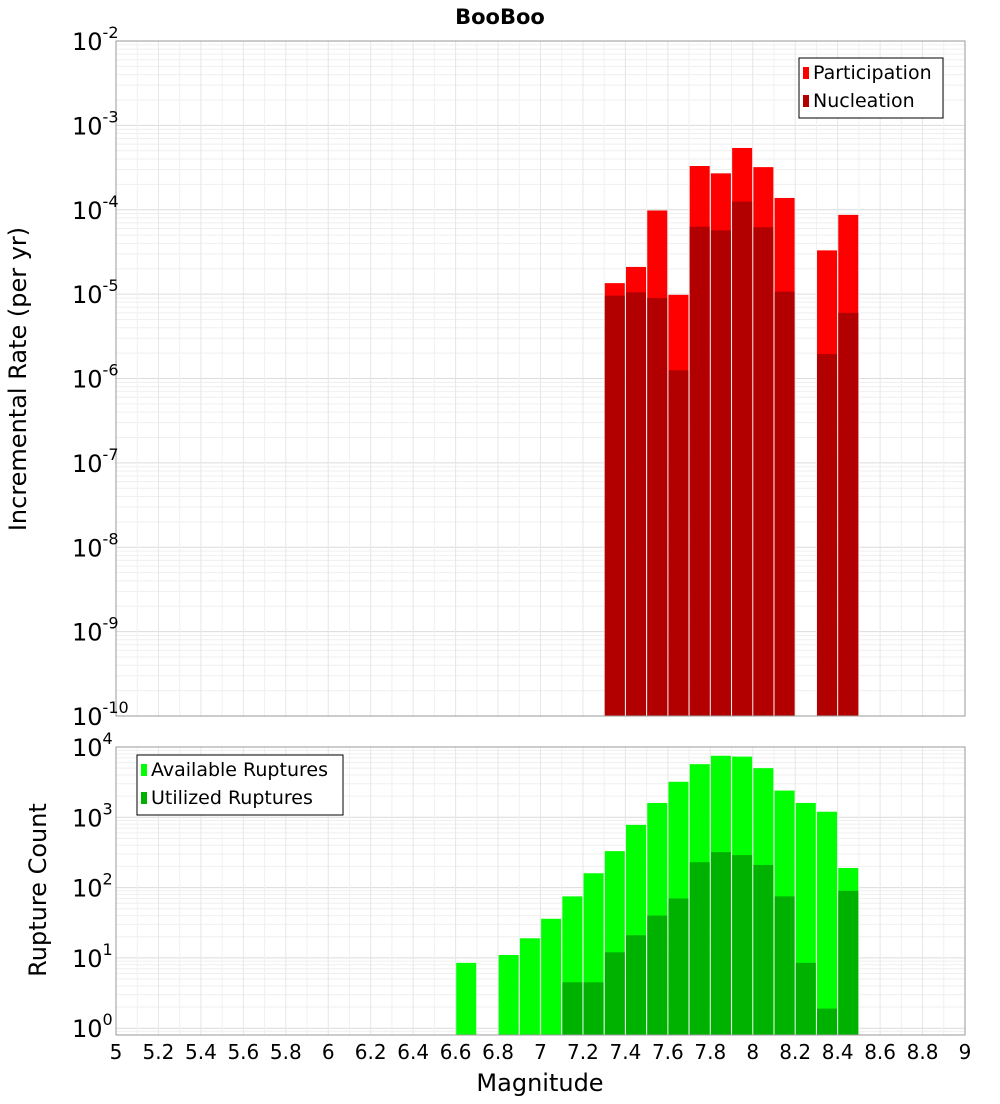  I want to click on x-tick-label: 8.2, so click(795, 1052).